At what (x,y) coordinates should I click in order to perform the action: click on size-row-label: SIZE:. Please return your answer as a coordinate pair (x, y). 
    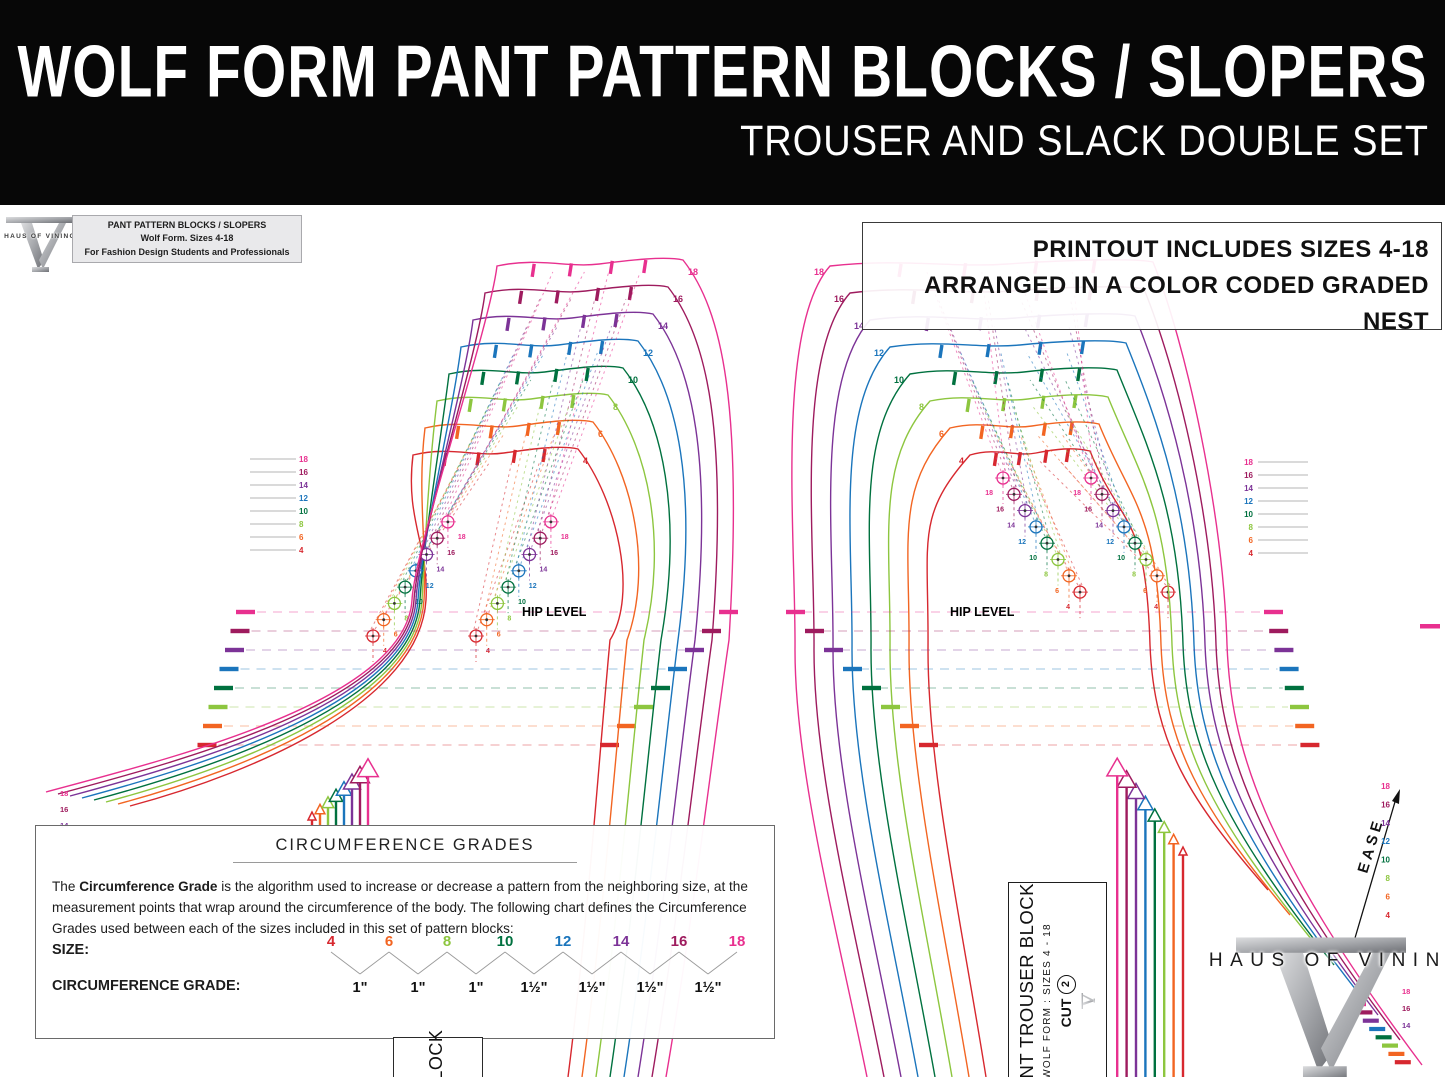
    Looking at the image, I should click on (71, 950).